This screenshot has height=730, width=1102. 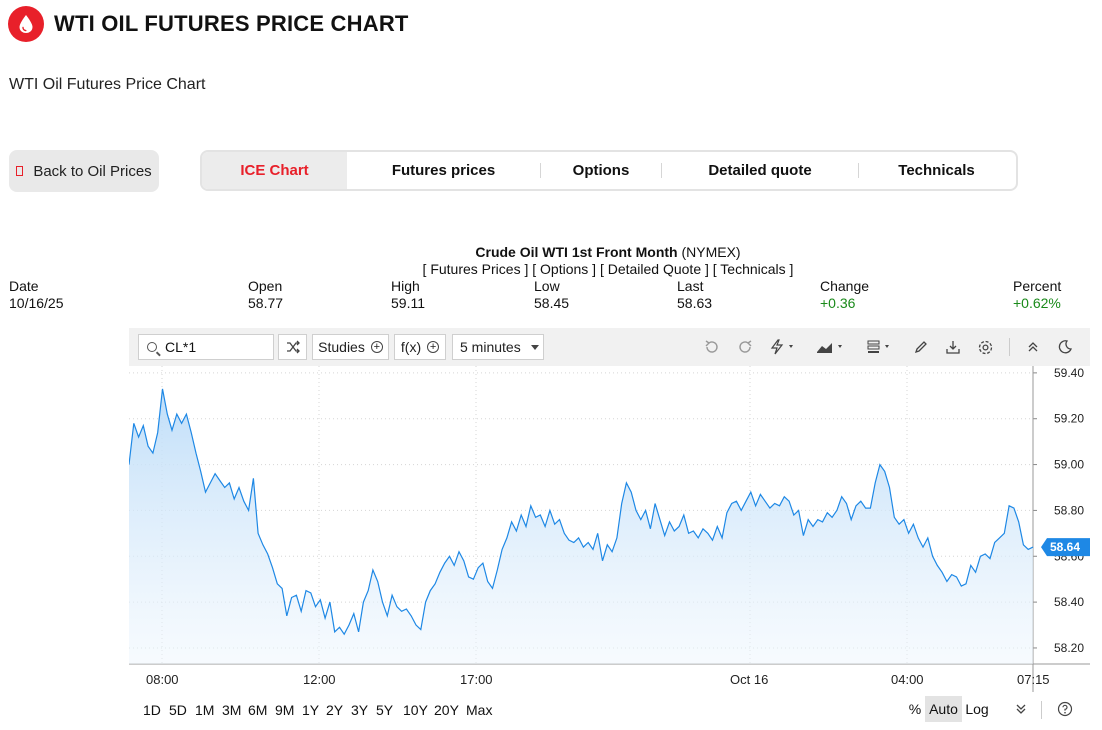 What do you see at coordinates (985, 347) in the screenshot?
I see `settings-icon` at bounding box center [985, 347].